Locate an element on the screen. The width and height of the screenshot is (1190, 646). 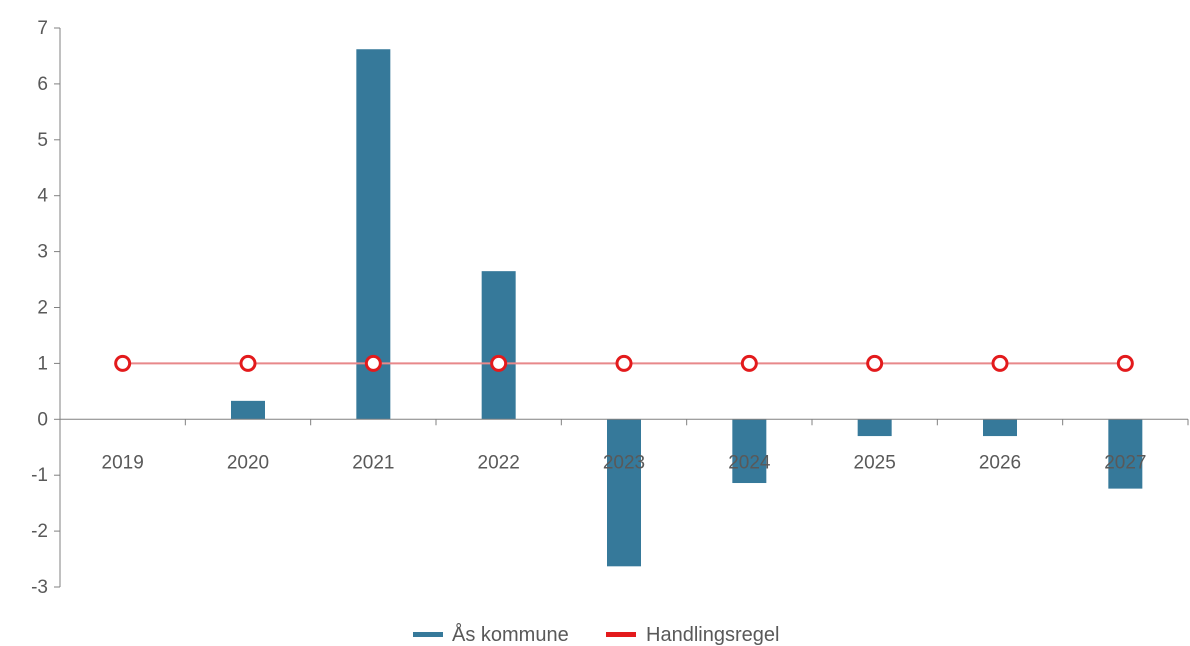
y-tick-label: 1 is located at coordinates (42, 363).